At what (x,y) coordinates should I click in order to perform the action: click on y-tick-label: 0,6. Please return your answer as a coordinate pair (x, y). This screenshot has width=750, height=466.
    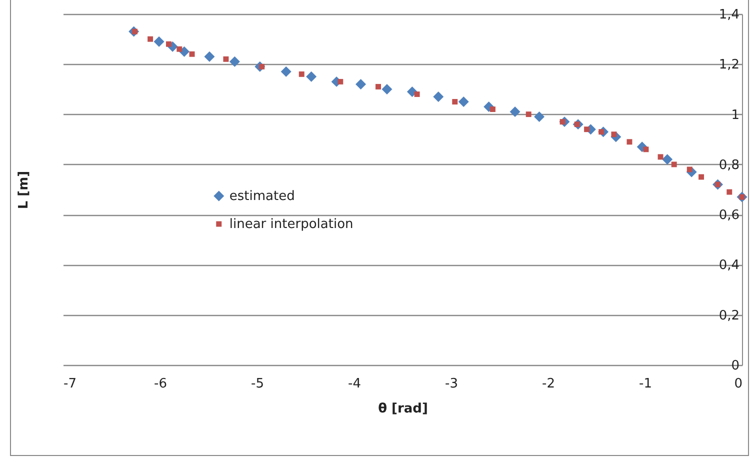
    Looking at the image, I should click on (729, 216).